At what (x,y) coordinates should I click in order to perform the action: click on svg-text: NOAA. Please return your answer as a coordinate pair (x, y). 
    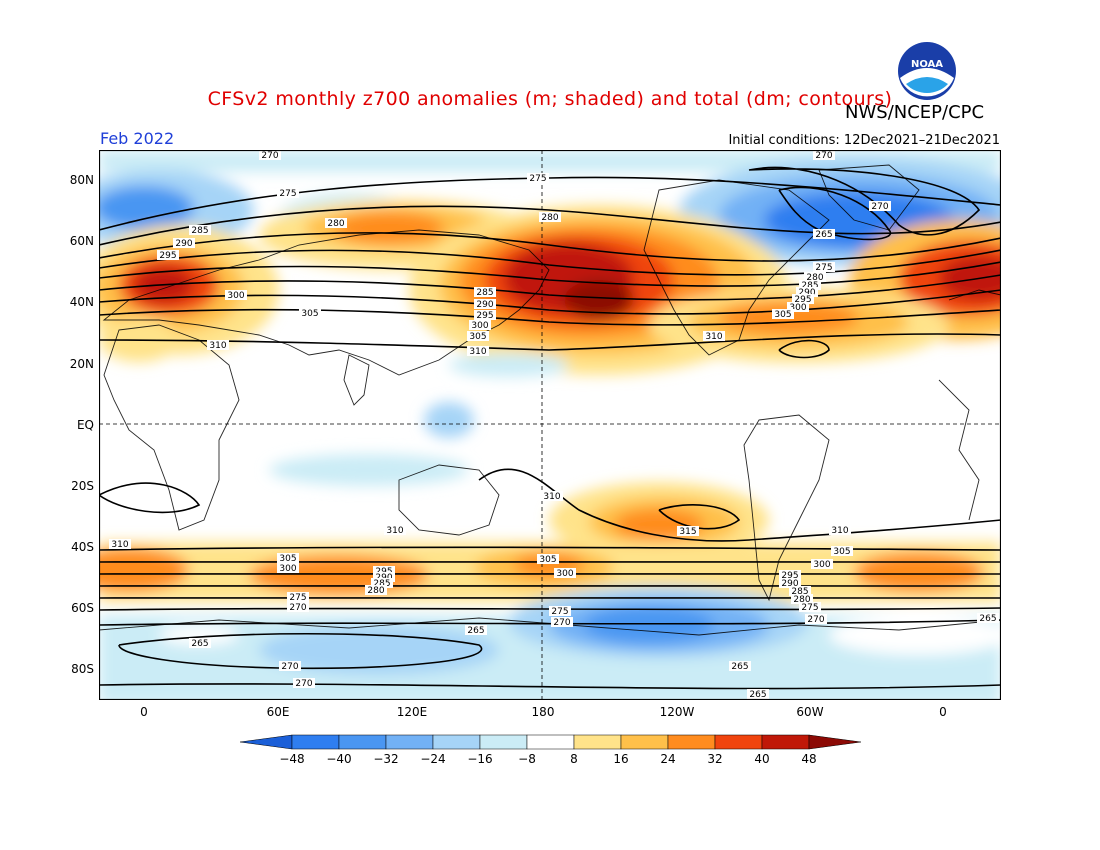
    Looking at the image, I should click on (927, 64).